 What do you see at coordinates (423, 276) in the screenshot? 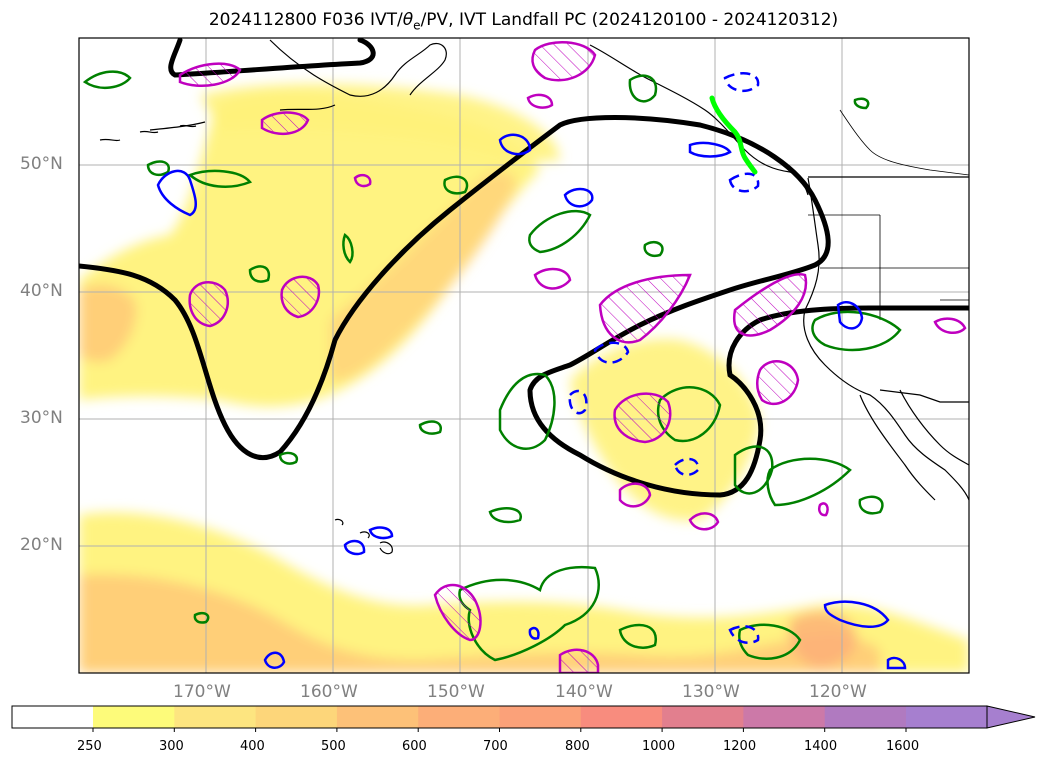
I see `ivt-band-central` at bounding box center [423, 276].